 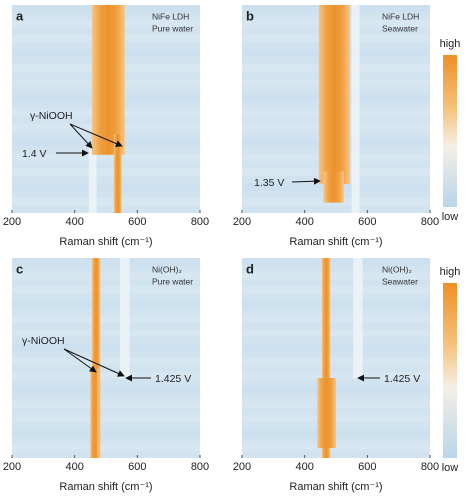 What do you see at coordinates (34, 154) in the screenshot?
I see `annotation: 1.4 V` at bounding box center [34, 154].